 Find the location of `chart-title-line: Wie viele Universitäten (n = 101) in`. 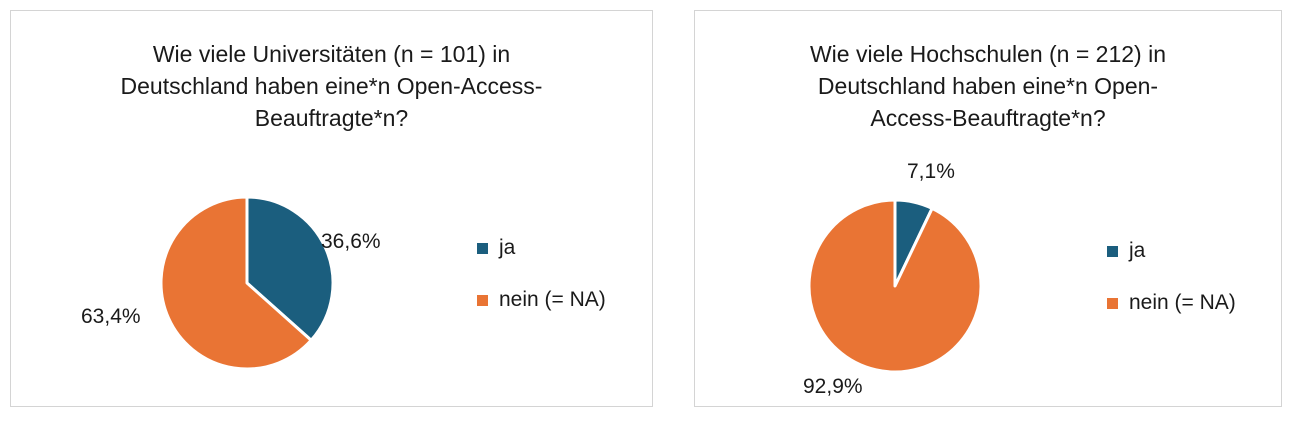

chart-title-line: Wie viele Universitäten (n = 101) in is located at coordinates (331, 54).